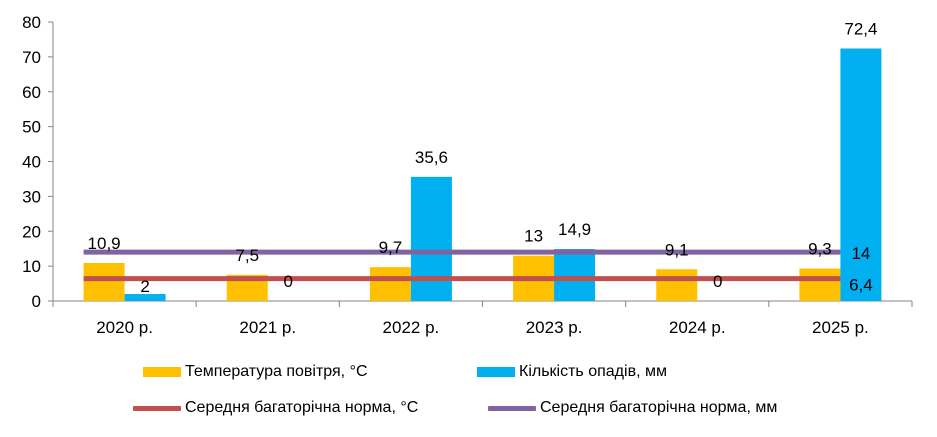 The width and height of the screenshot is (937, 437). What do you see at coordinates (267, 327) in the screenshot?
I see `x-tick-label: 2021 р.` at bounding box center [267, 327].